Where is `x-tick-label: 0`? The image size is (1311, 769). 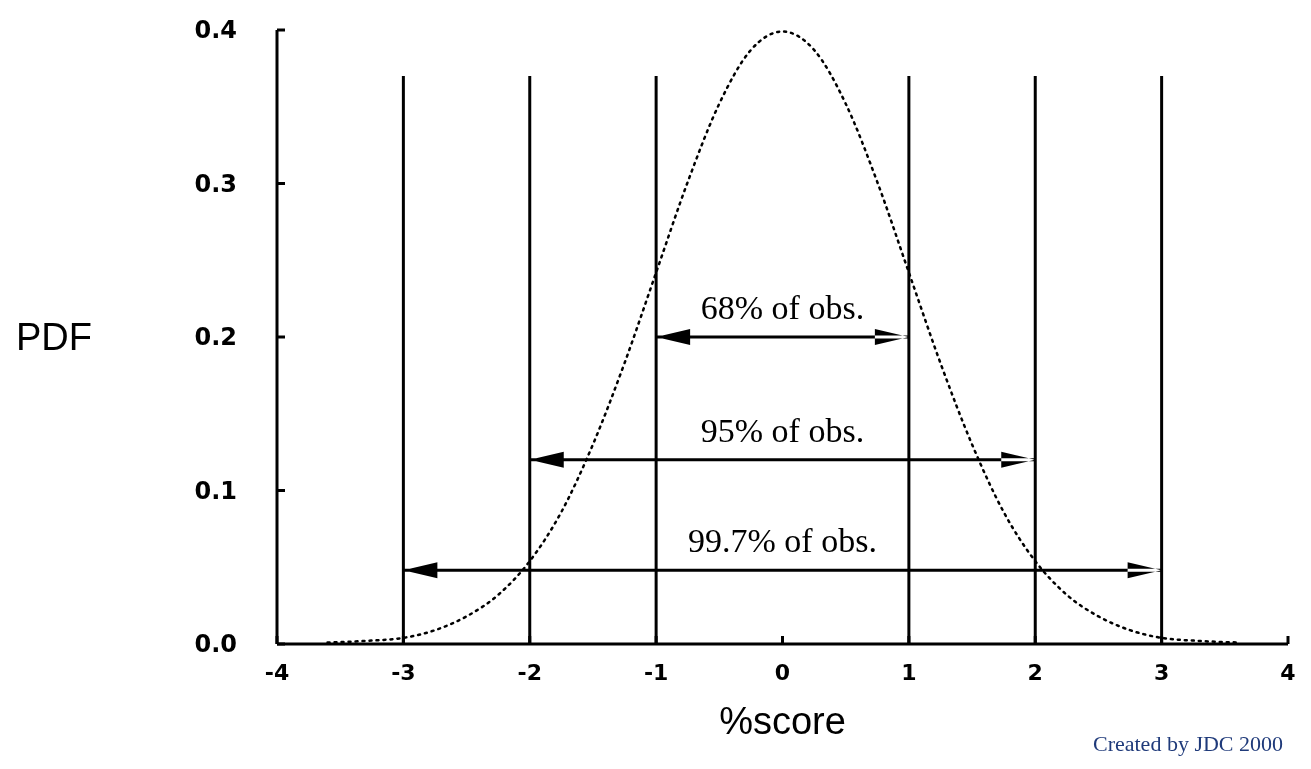
x-tick-label: 0 is located at coordinates (782, 672).